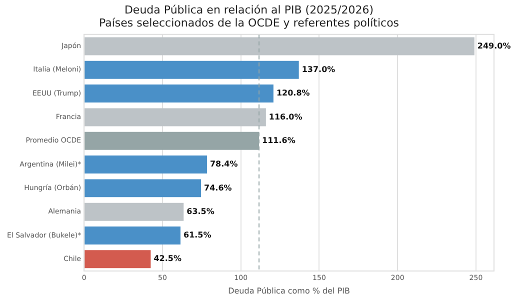 The image size is (512, 299). Describe the element at coordinates (285, 117) in the screenshot. I see `data-label: 116.0%` at that location.